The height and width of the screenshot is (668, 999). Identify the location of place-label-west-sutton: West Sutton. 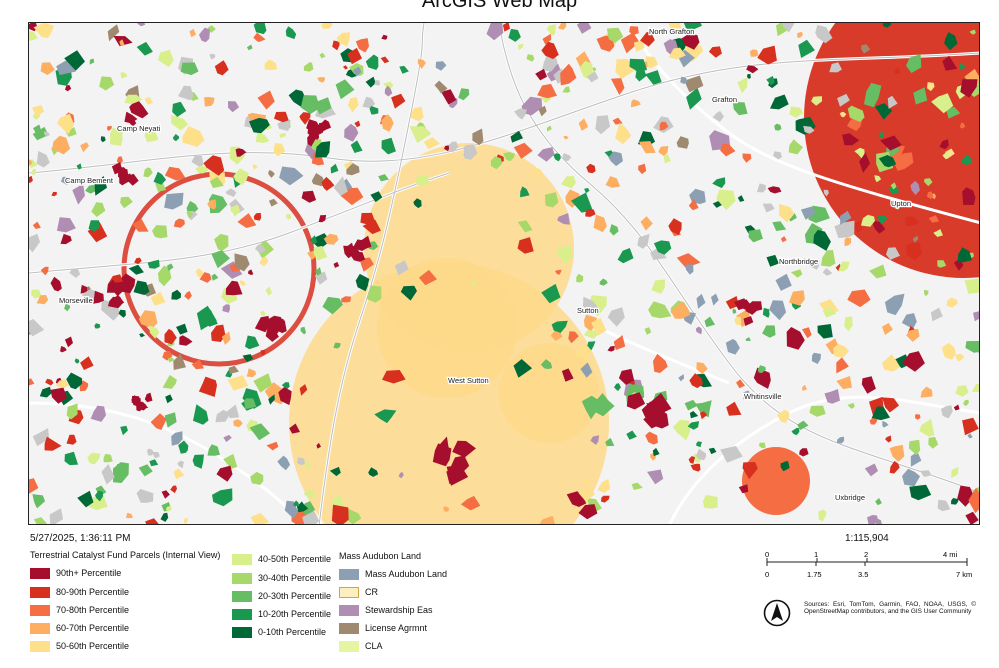
(468, 380).